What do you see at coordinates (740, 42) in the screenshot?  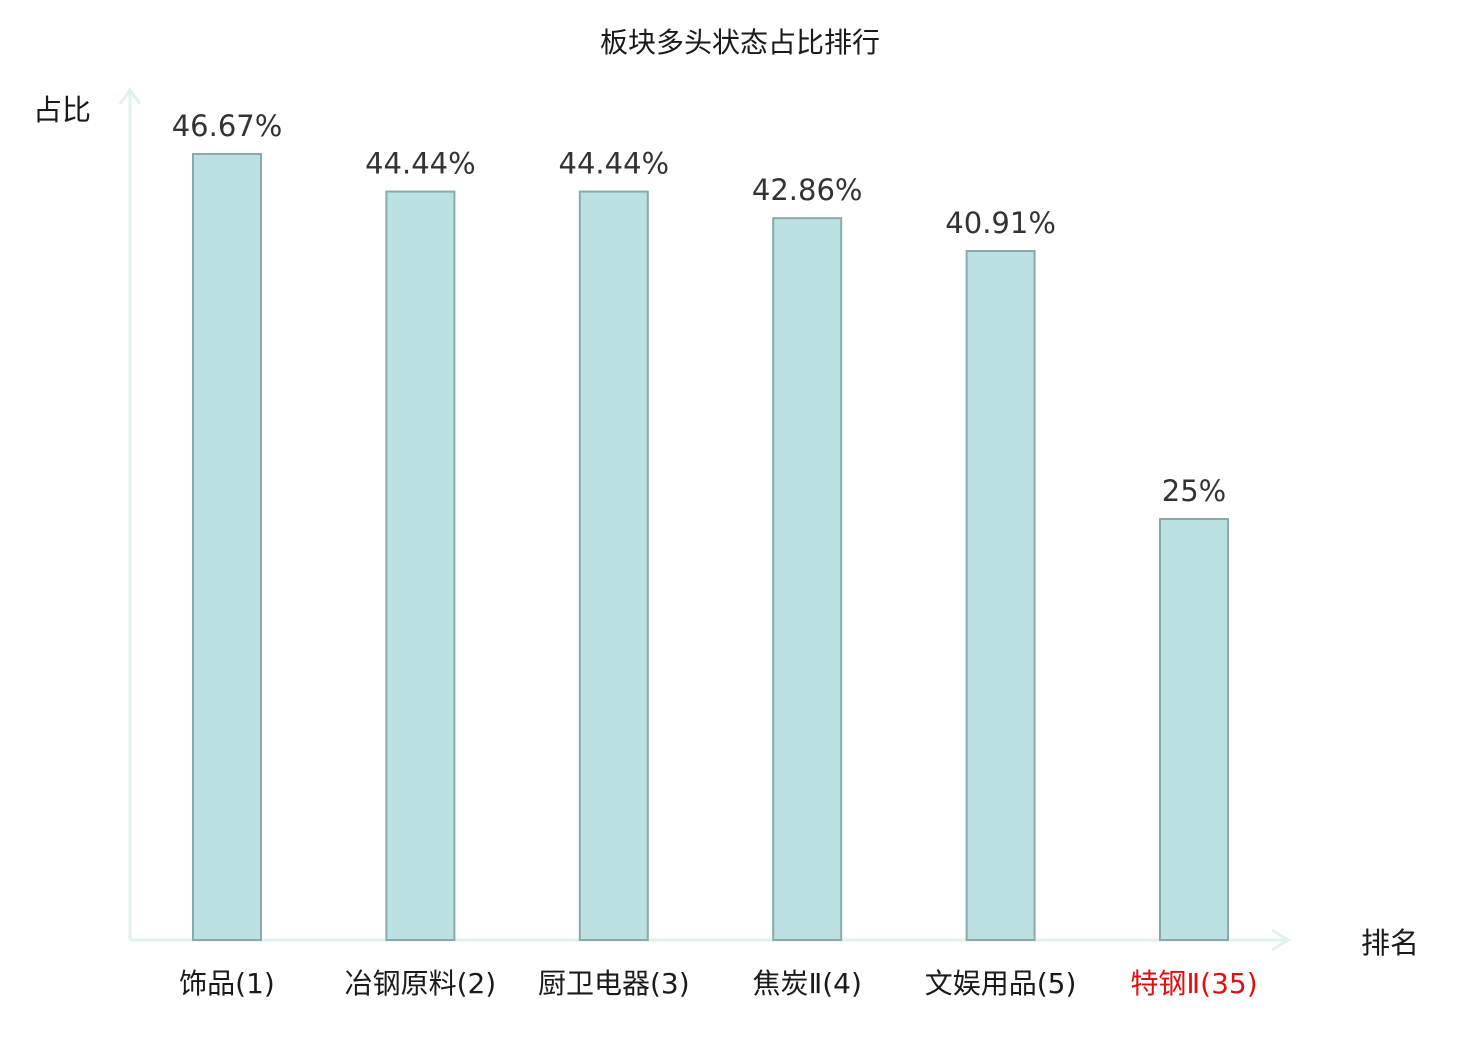 I see `chart-title: 板块多头状态占比排行` at bounding box center [740, 42].